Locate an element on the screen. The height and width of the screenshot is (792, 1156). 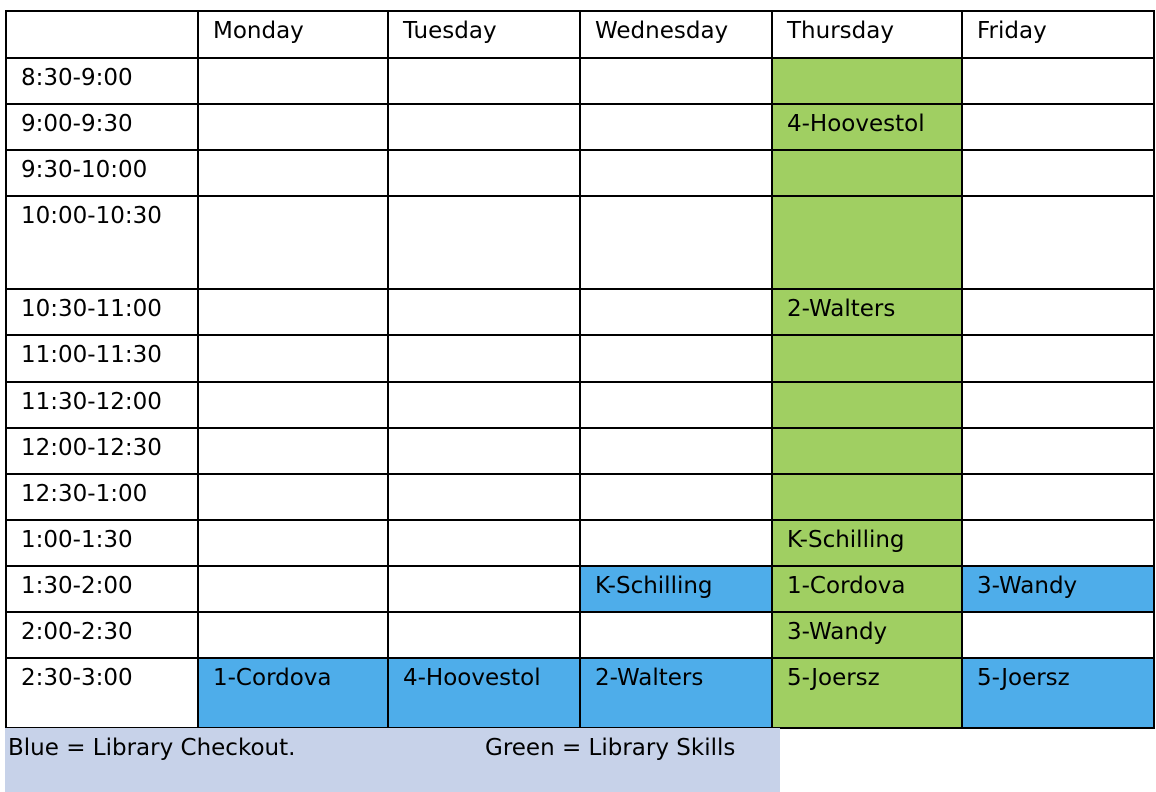
time-slot: 2:30-3:00 is located at coordinates (102, 693).